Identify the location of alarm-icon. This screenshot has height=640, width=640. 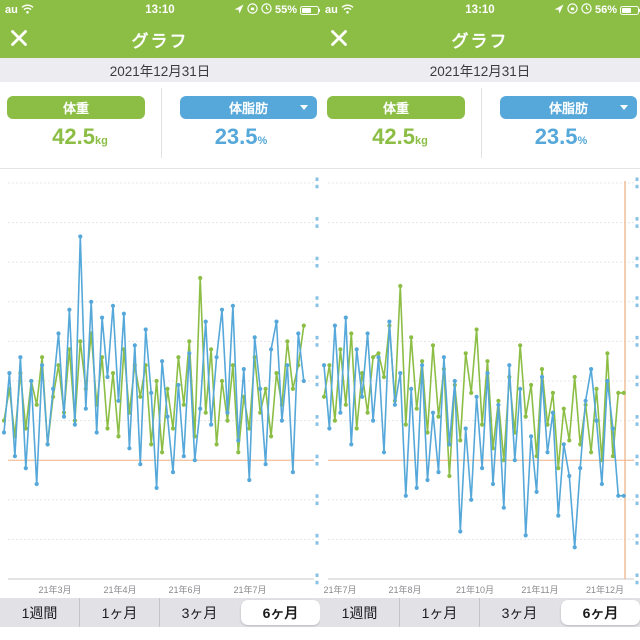
(266, 10).